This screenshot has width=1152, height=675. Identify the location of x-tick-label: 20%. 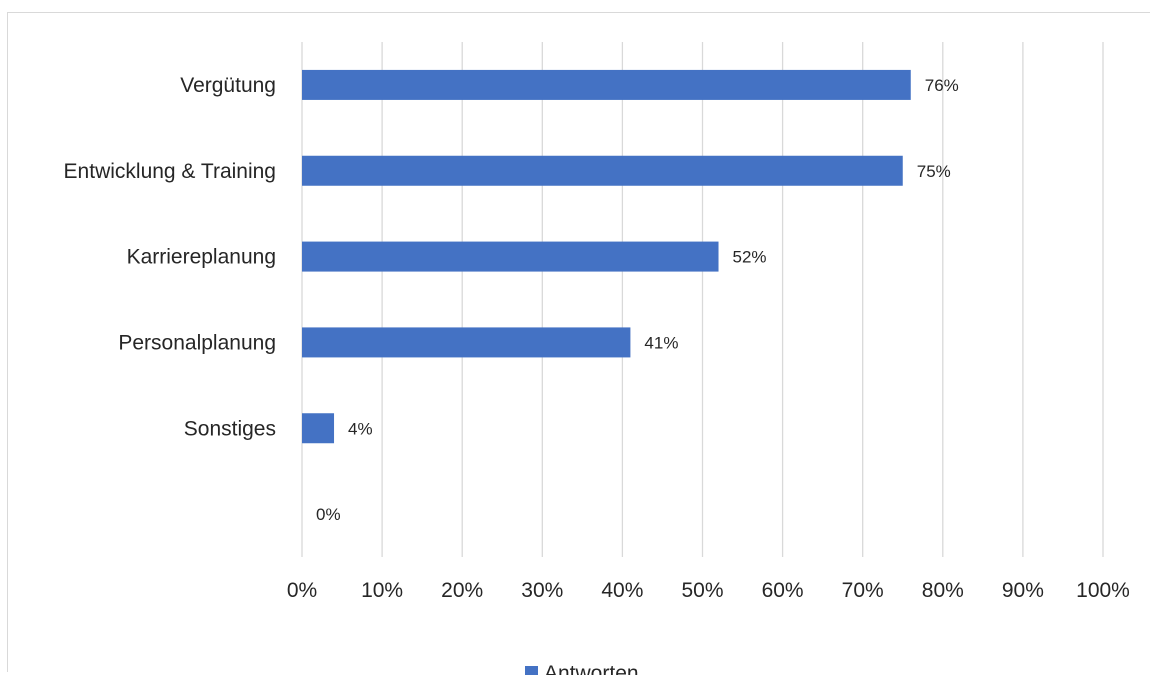
(462, 590).